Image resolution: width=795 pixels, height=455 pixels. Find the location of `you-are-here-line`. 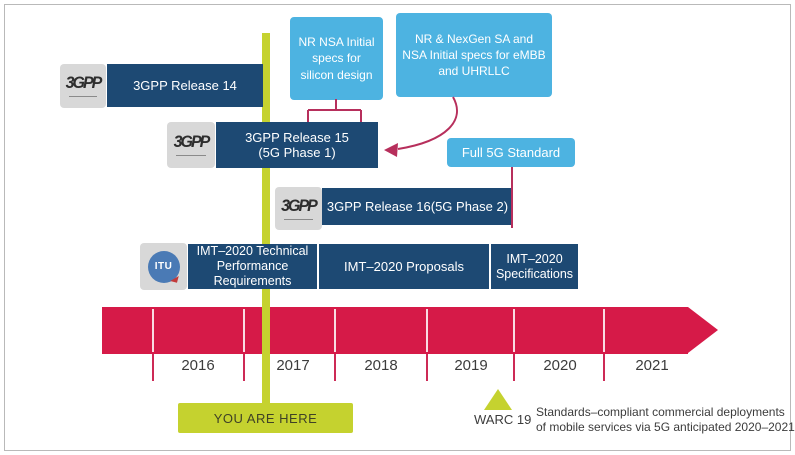

you-are-here-line is located at coordinates (266, 223).